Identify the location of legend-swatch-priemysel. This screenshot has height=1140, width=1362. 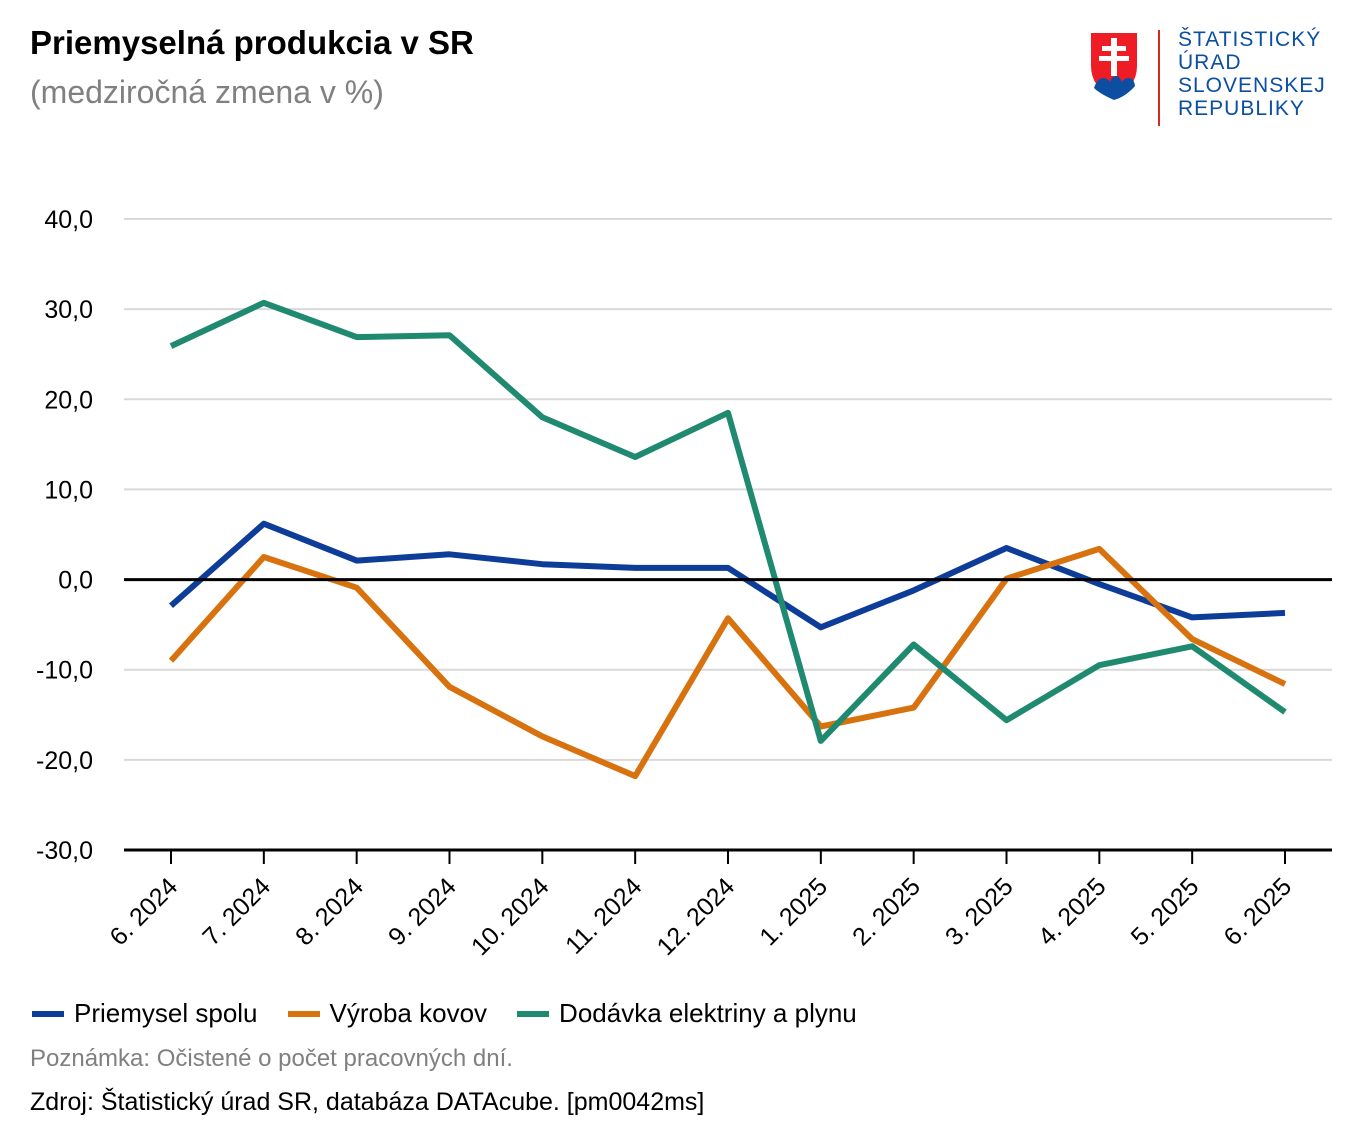
(48, 1013).